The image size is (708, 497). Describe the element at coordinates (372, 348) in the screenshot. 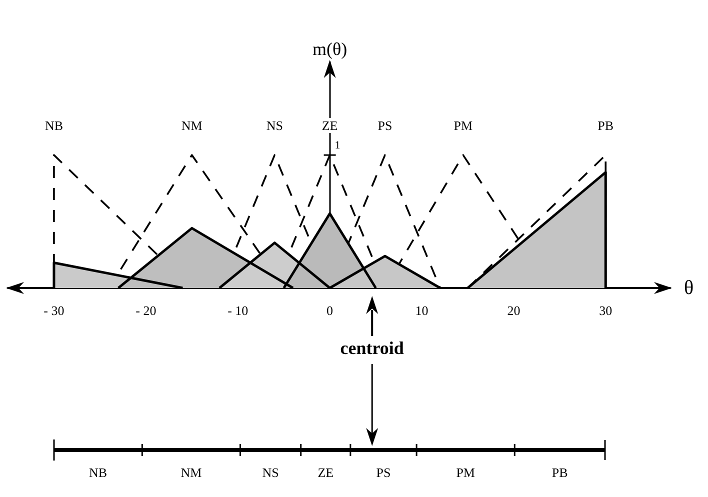

I see `annotation: centroid` at that location.